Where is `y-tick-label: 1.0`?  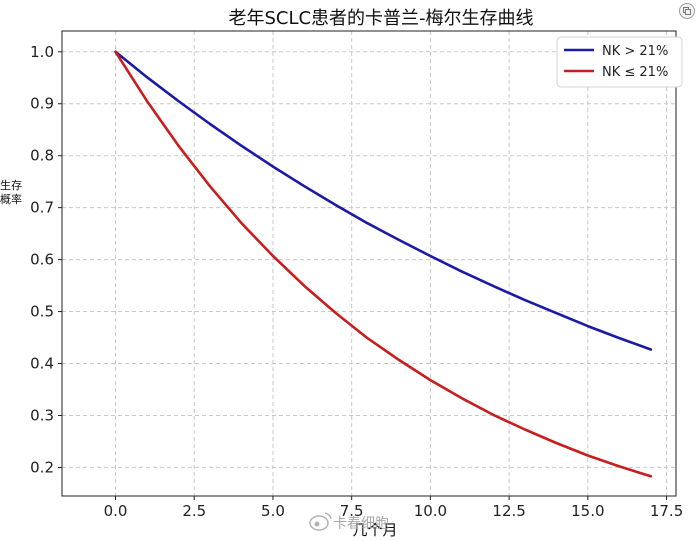
y-tick-label: 1.0 is located at coordinates (42, 52).